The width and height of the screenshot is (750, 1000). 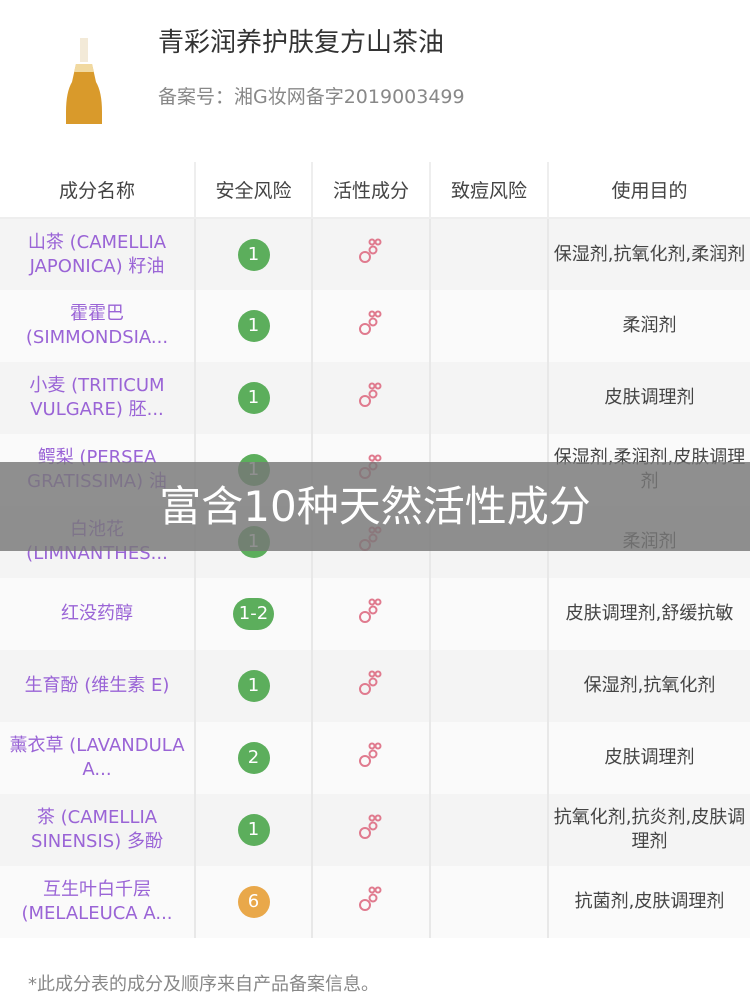 I want to click on column-header: 使用目的, so click(x=649, y=190).